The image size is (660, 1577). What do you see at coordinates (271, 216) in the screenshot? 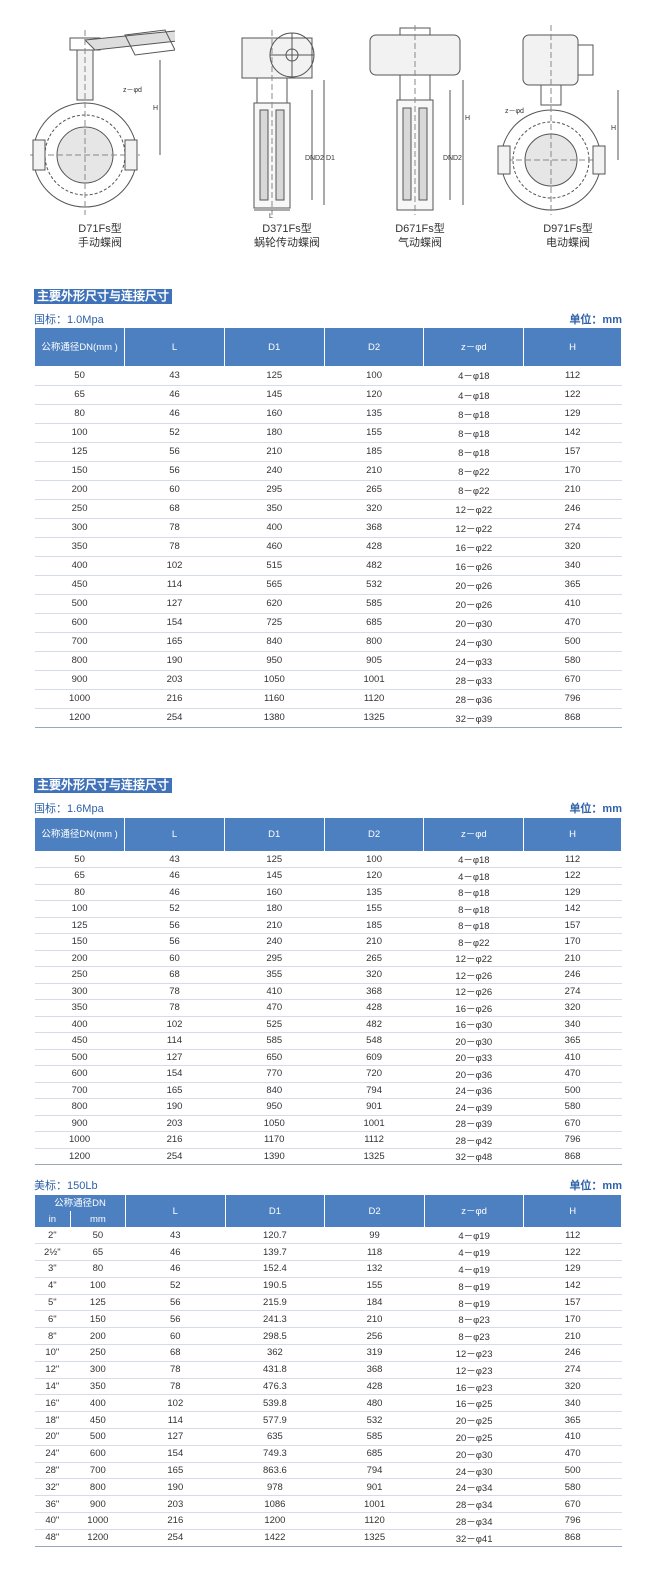
I see `dim-label-l: L` at bounding box center [271, 216].